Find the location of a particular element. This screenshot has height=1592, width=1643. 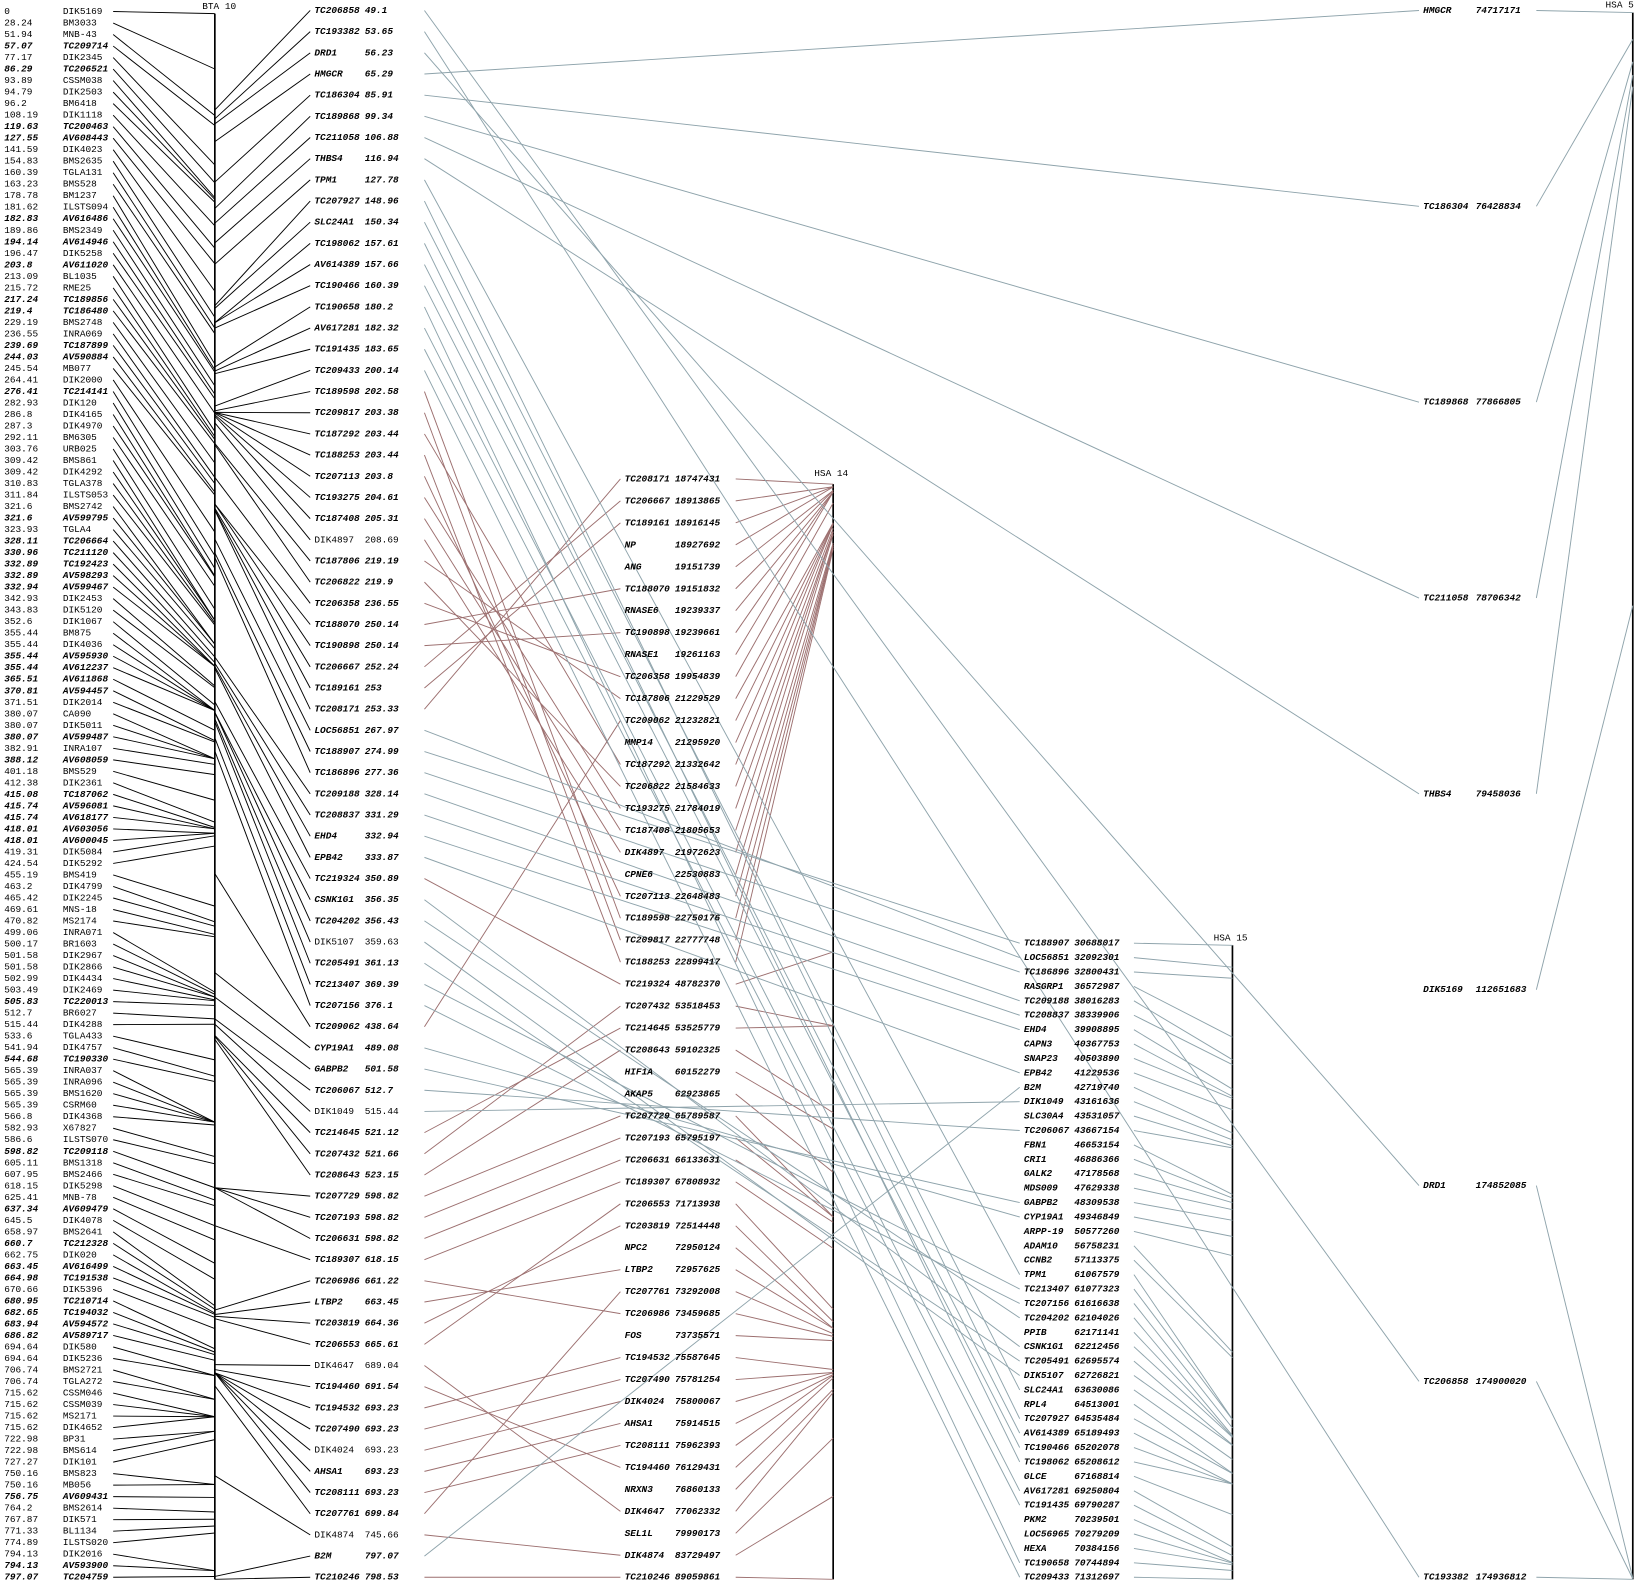

gene-name: TC191435 is located at coordinates (337, 349).